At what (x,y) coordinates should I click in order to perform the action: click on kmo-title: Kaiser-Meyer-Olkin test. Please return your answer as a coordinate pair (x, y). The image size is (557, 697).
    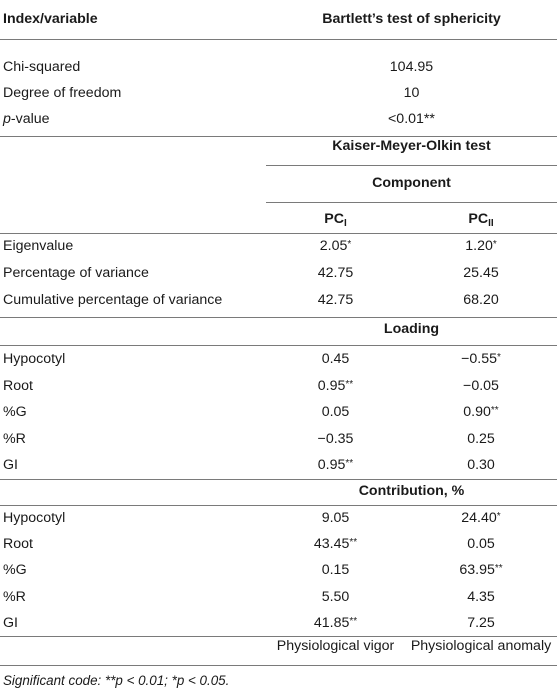
    Looking at the image, I should click on (411, 146).